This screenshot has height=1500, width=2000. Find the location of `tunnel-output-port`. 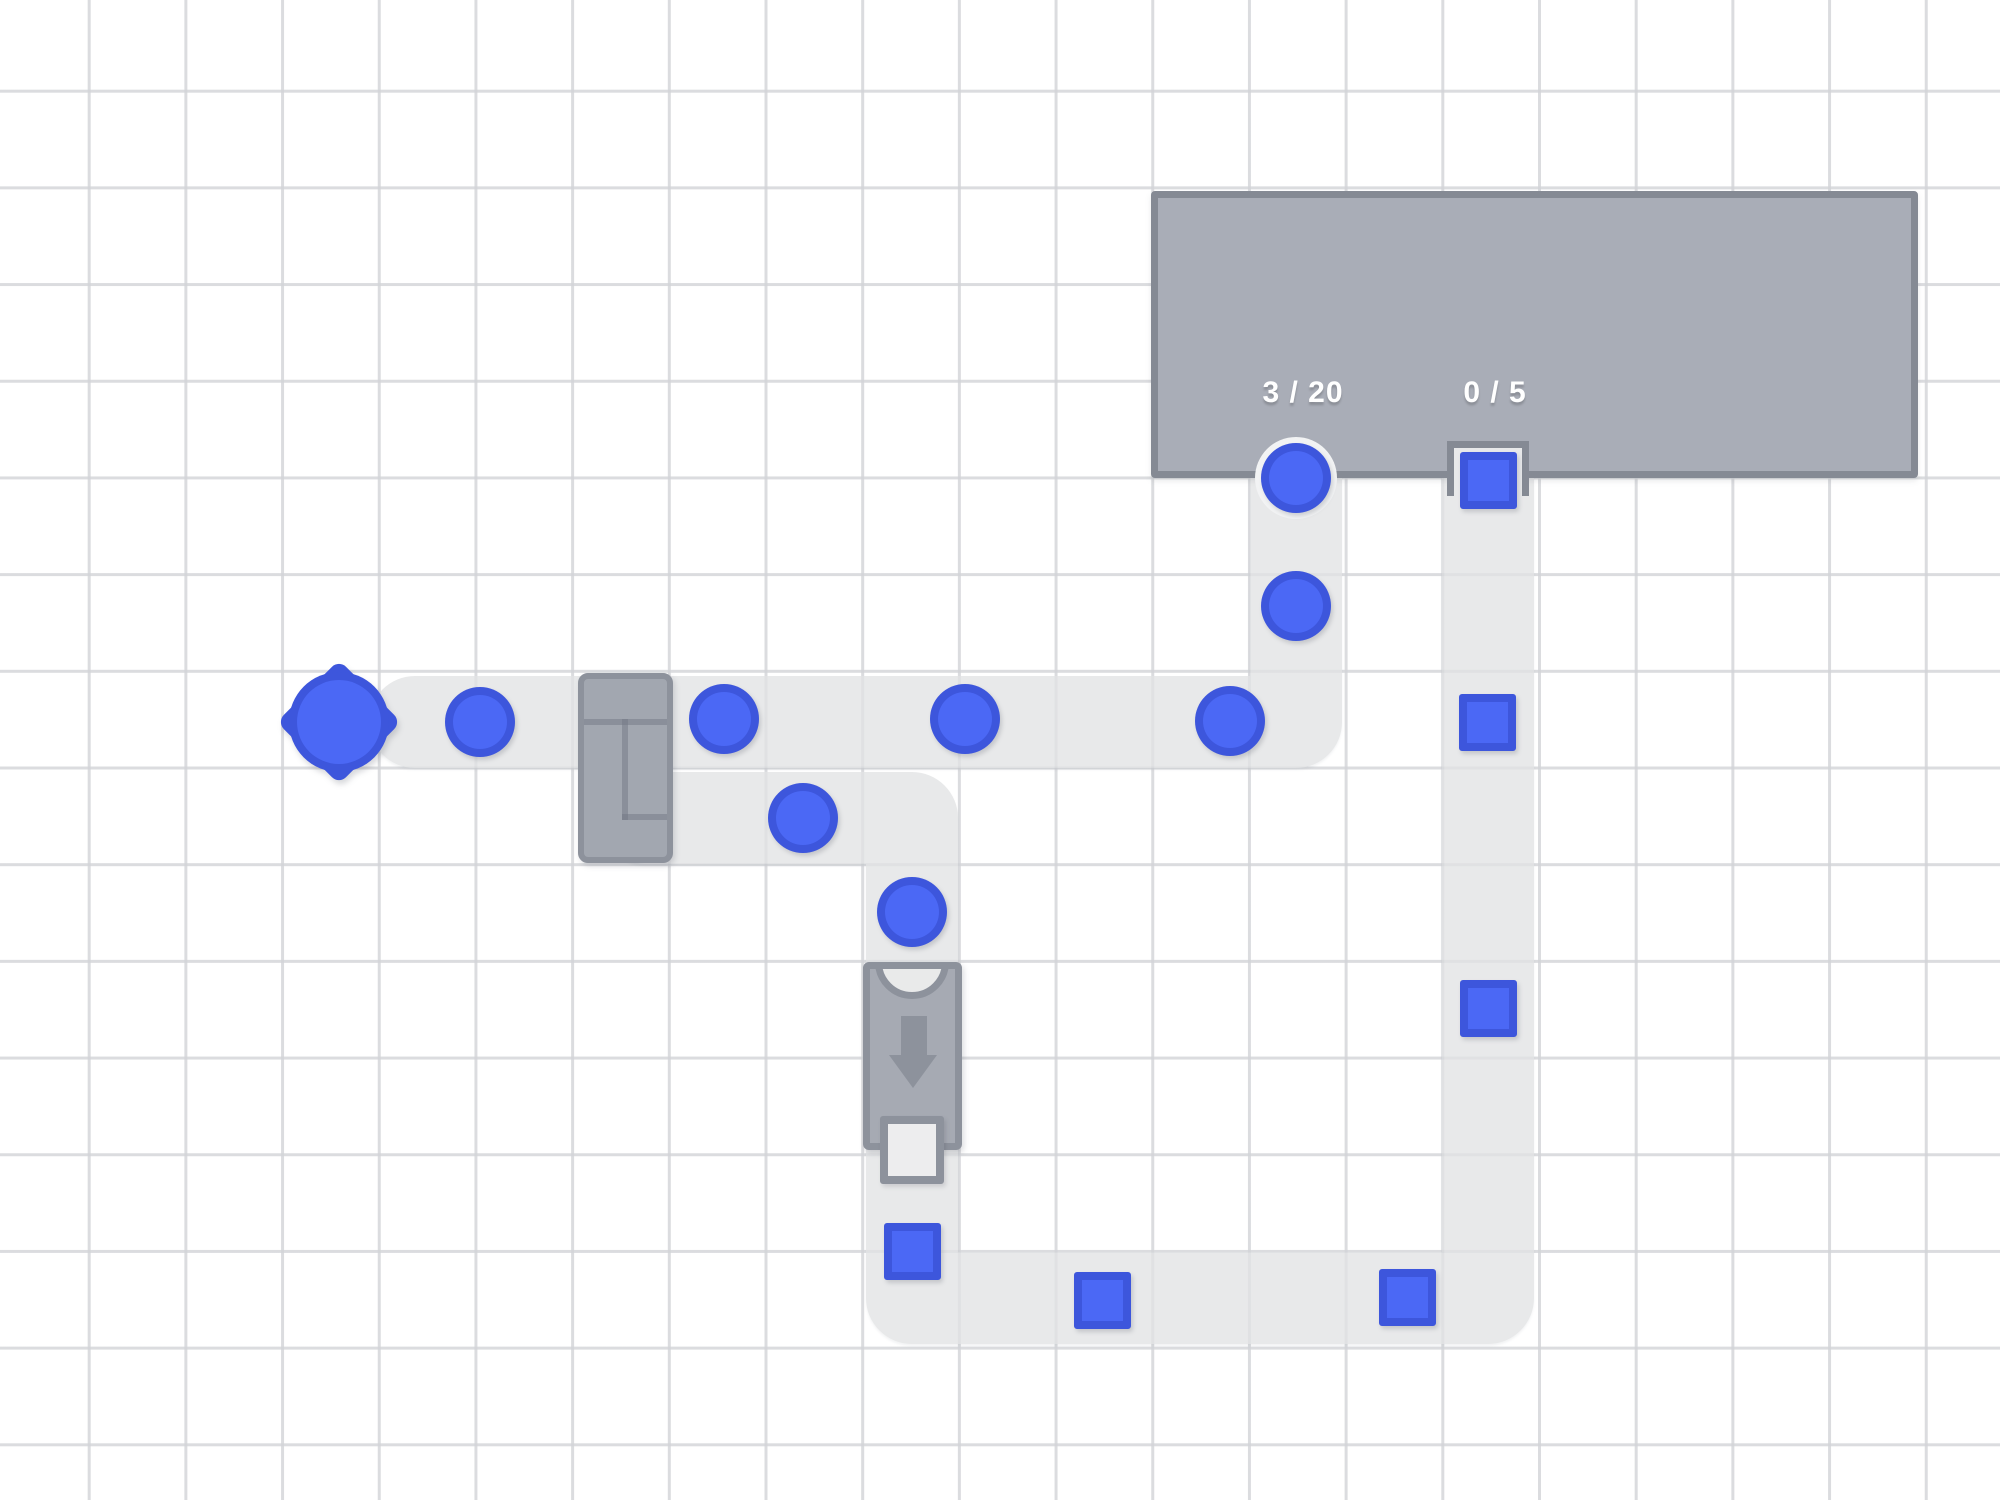

tunnel-output-port is located at coordinates (912, 1150).